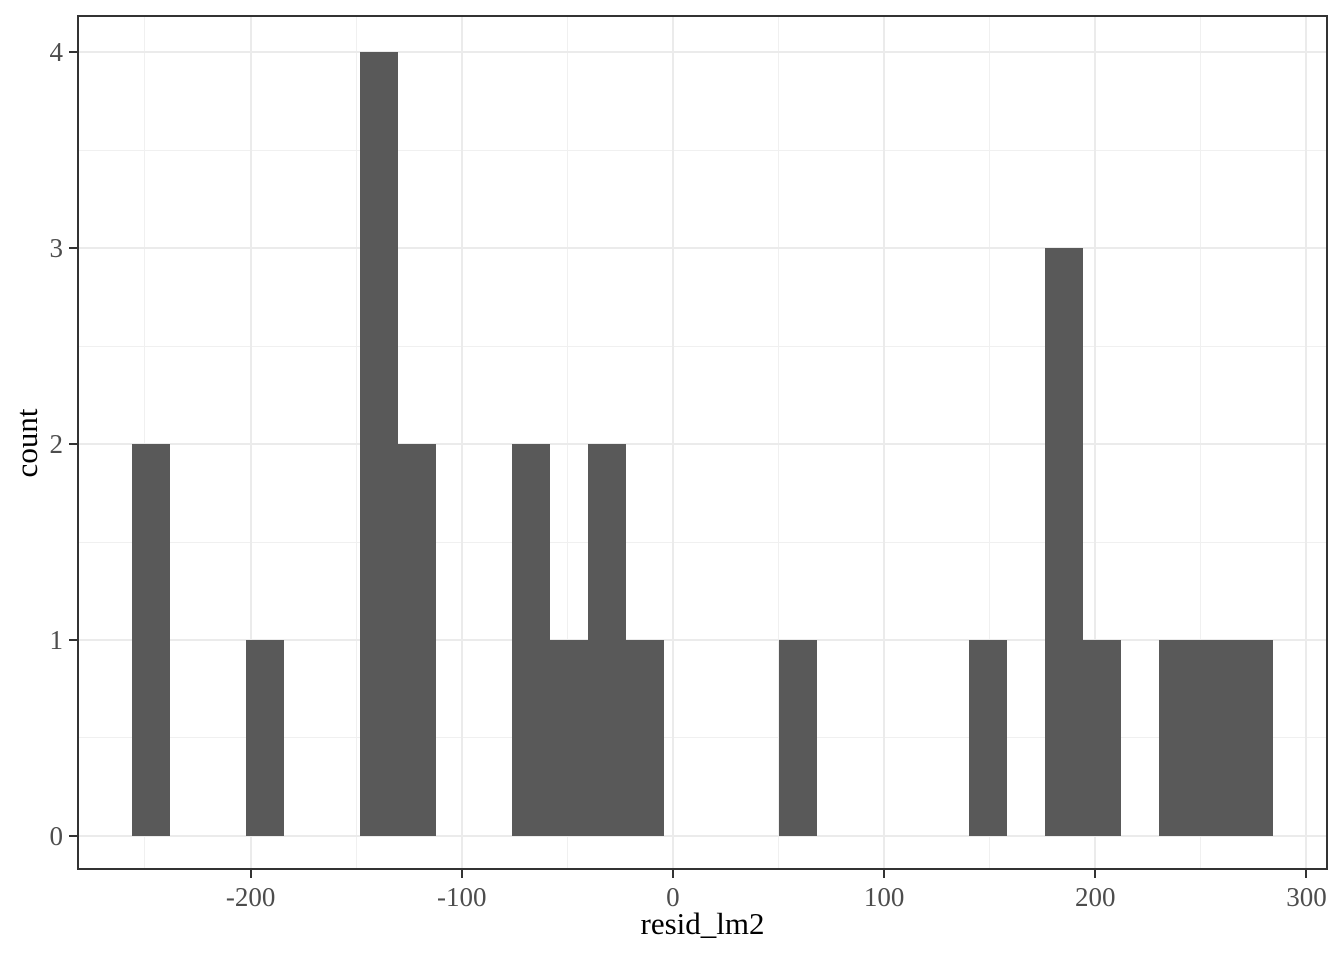 This screenshot has width=1344, height=960. What do you see at coordinates (702, 923) in the screenshot?
I see `x-axis-title: resid_lm2` at bounding box center [702, 923].